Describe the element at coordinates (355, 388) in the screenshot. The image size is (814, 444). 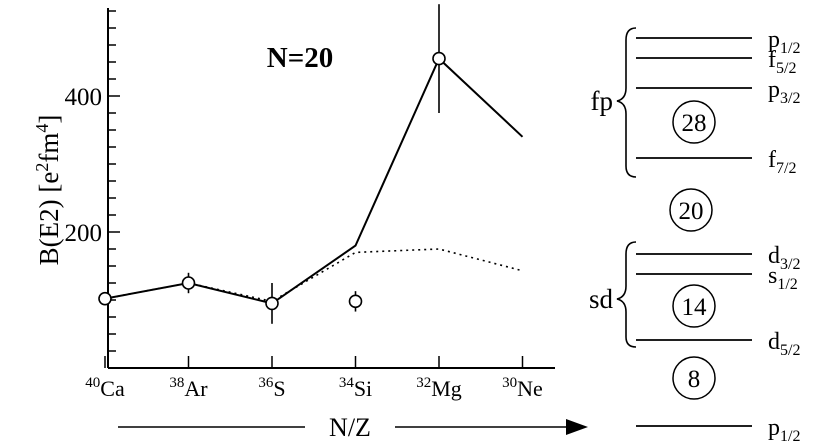
I see `x-tick-label: 34Si` at that location.